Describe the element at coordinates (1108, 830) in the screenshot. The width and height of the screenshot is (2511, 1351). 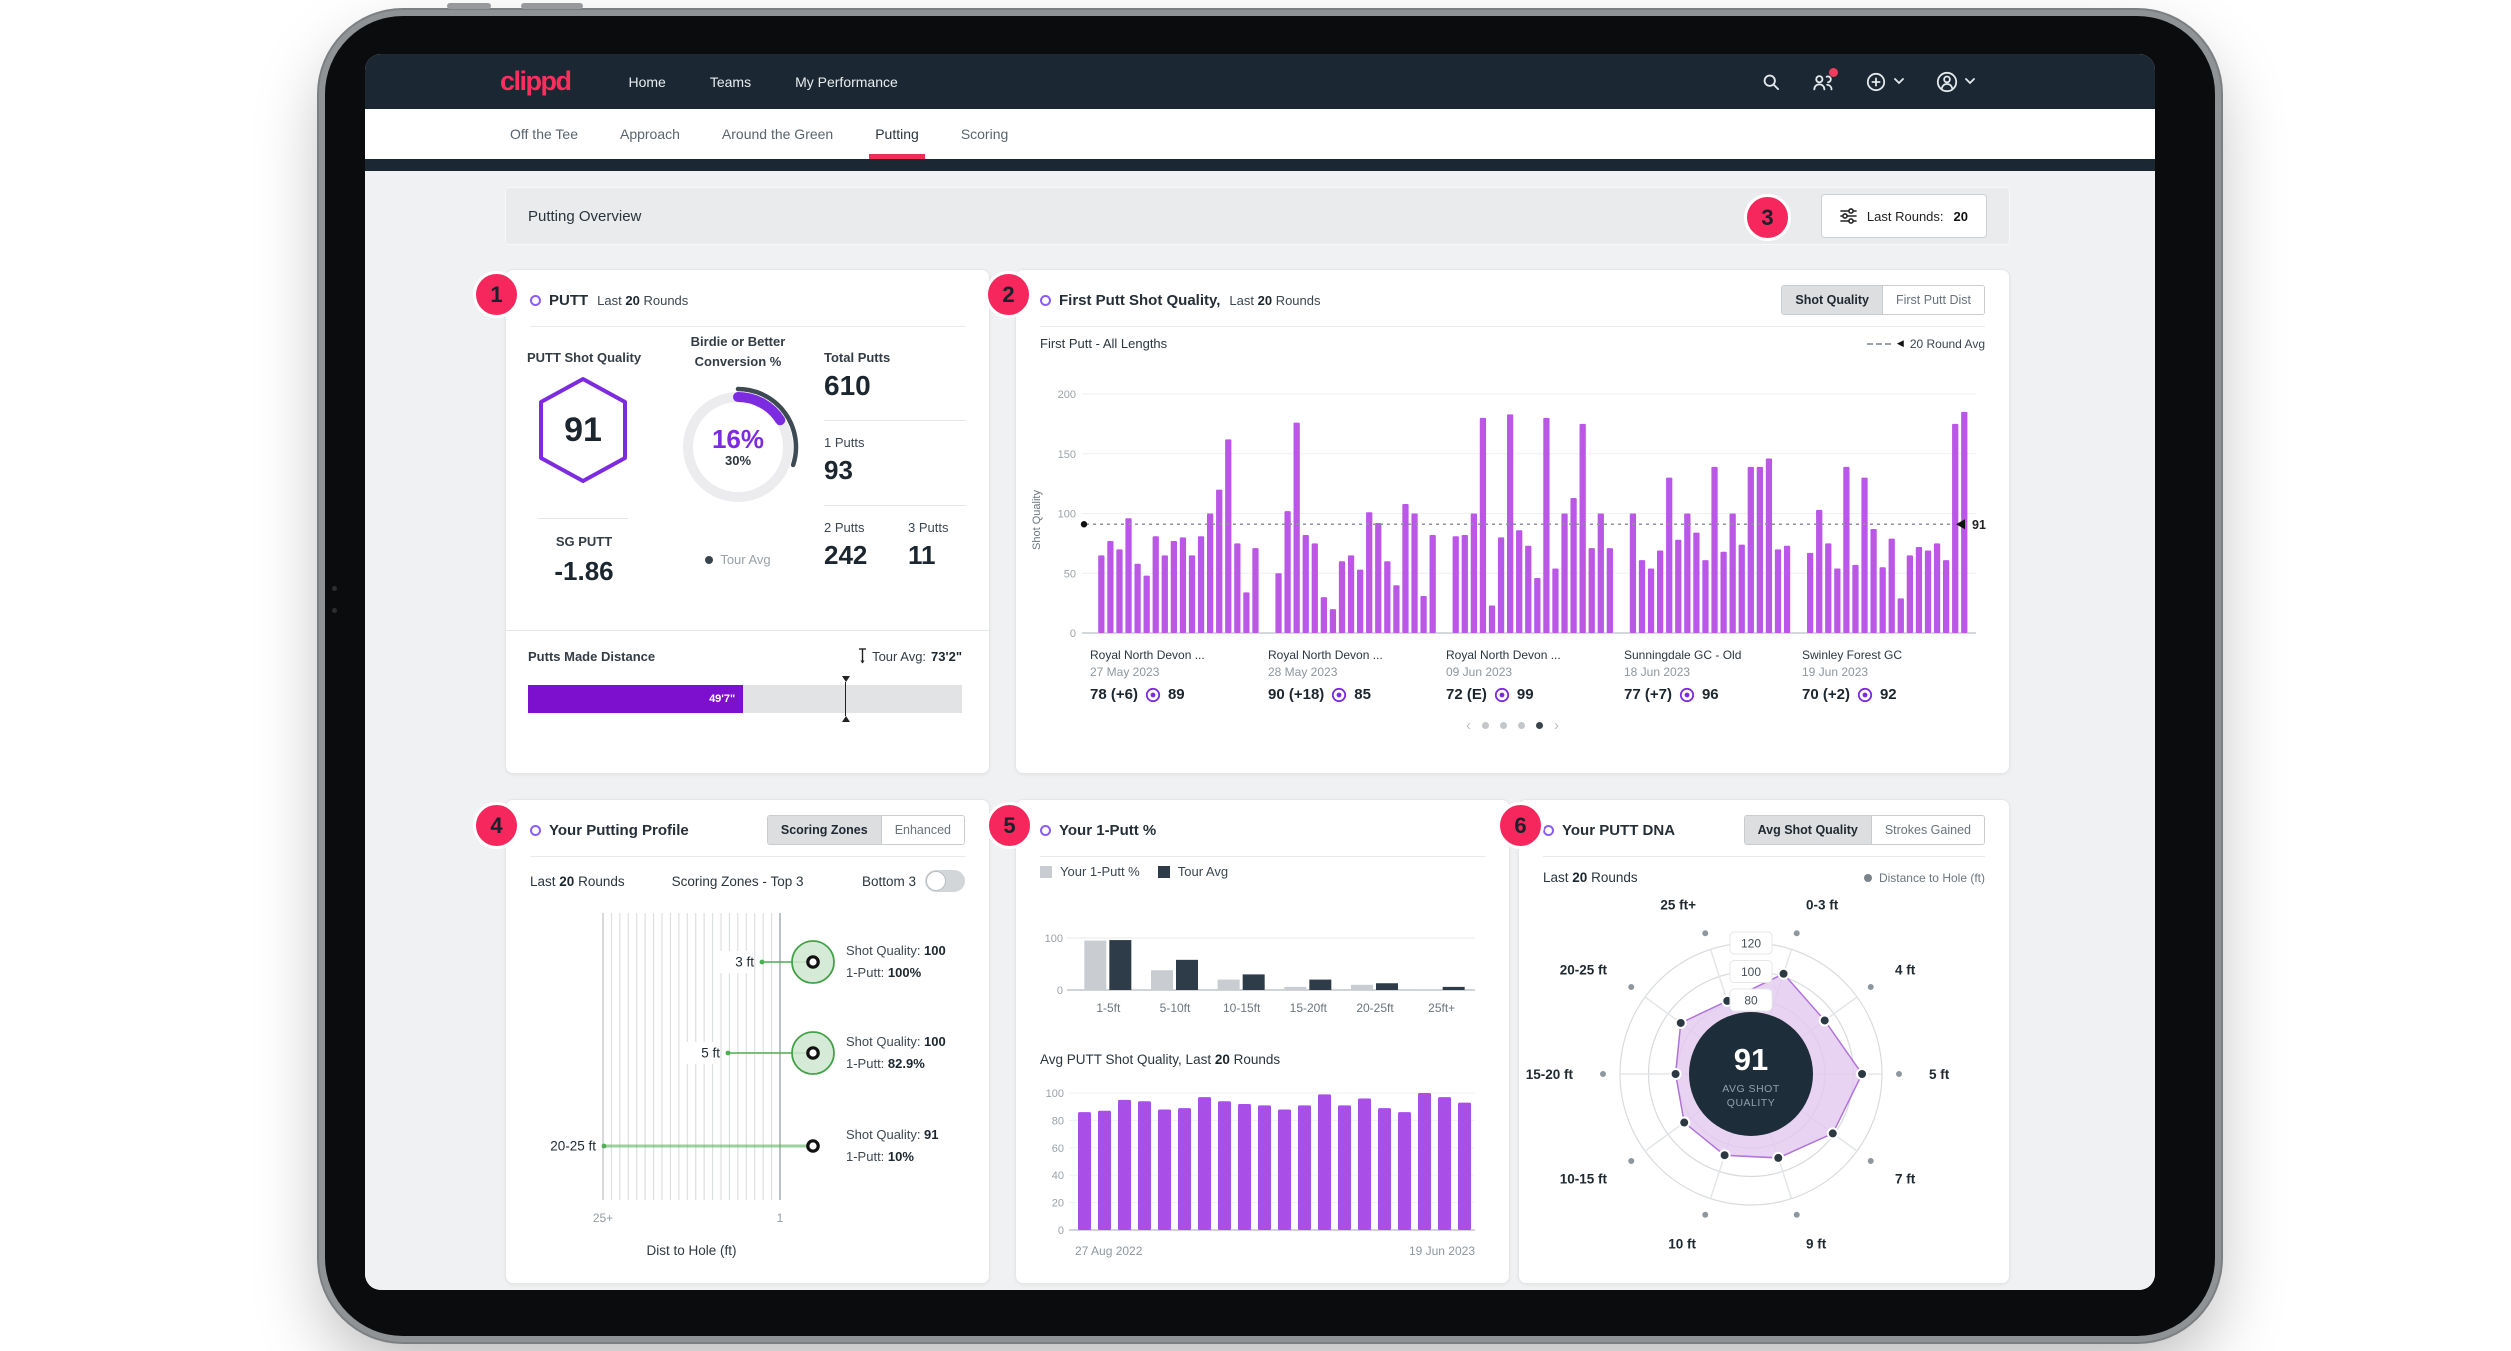
I see `one-putt-title: Your 1-Putt %` at that location.